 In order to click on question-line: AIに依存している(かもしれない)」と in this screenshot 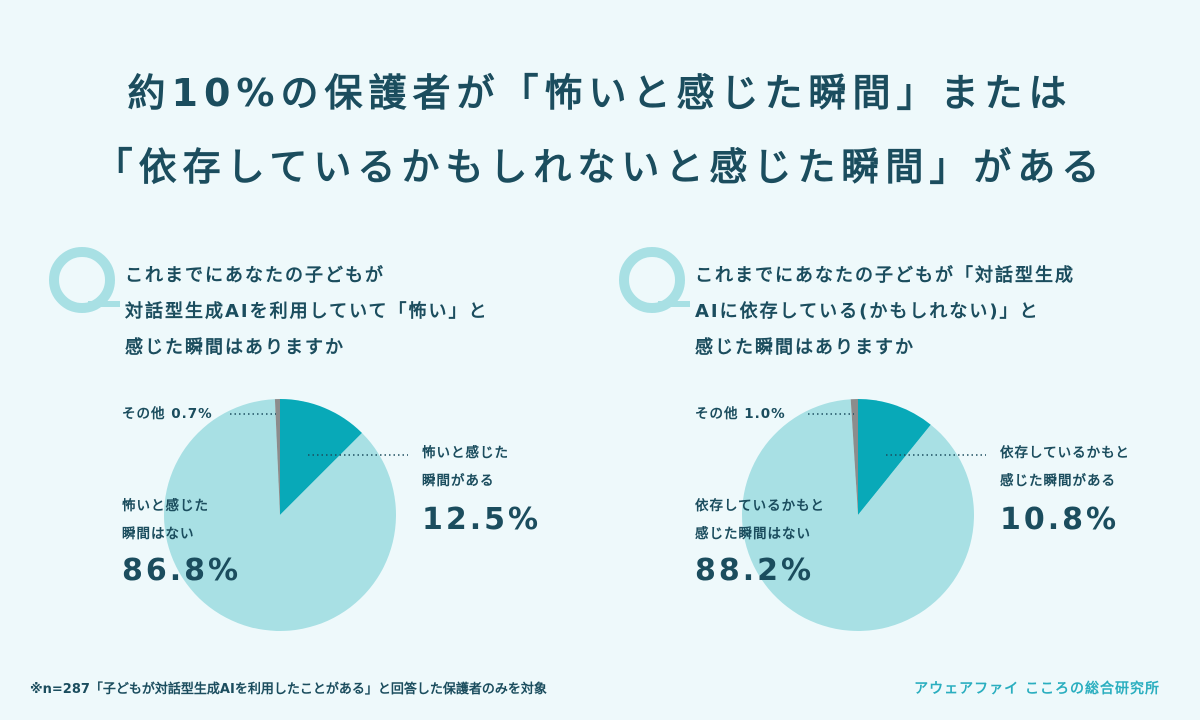, I will do `click(867, 311)`.